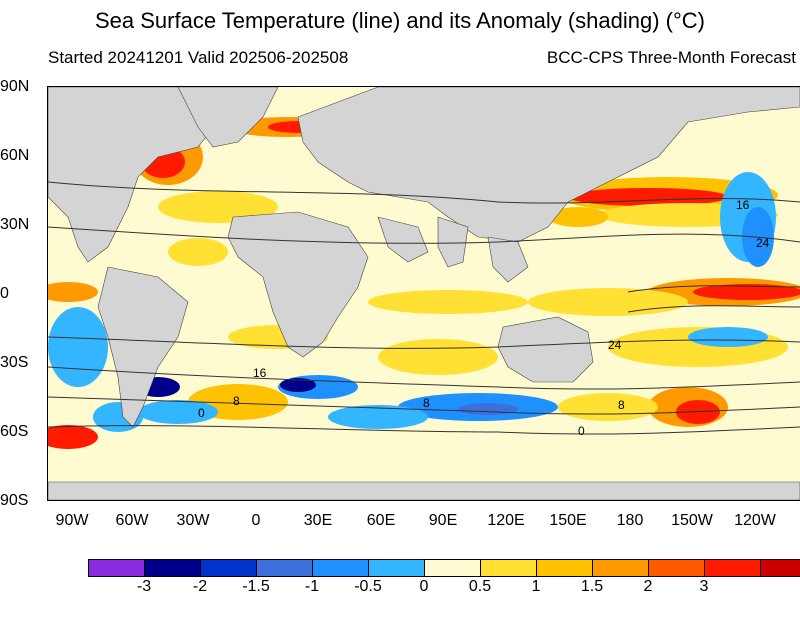 The height and width of the screenshot is (617, 800). What do you see at coordinates (256, 520) in the screenshot?
I see `lon-label-0: 0` at bounding box center [256, 520].